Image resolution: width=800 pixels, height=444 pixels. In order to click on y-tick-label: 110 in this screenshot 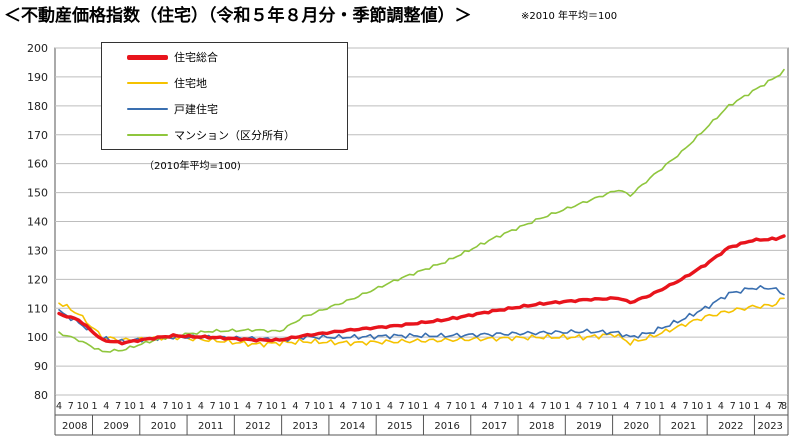, I will do `click(37, 308)`.